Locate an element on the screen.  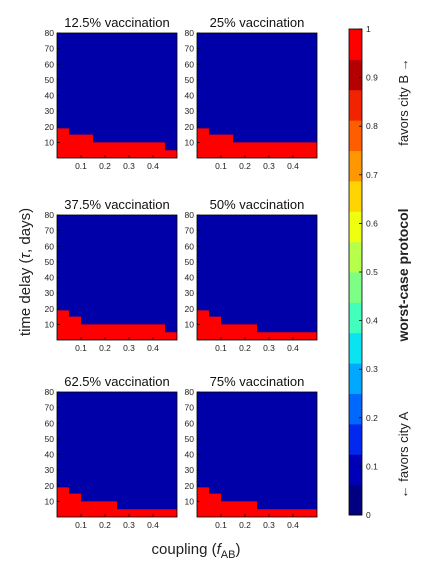
panel-title: 62.5% vaccination is located at coordinates (117, 381).